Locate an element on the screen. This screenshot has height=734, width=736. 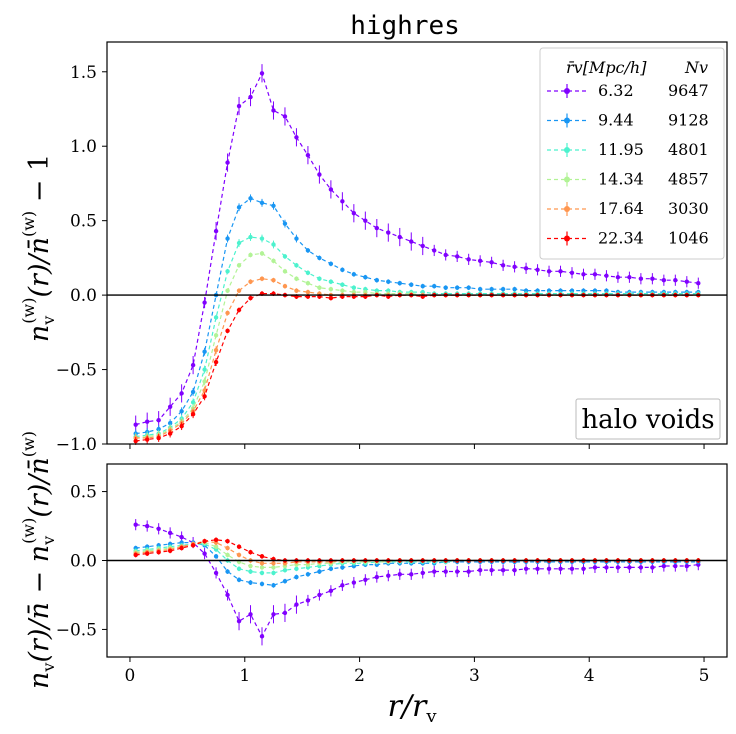
bottom-series-group is located at coordinates (417, 582).